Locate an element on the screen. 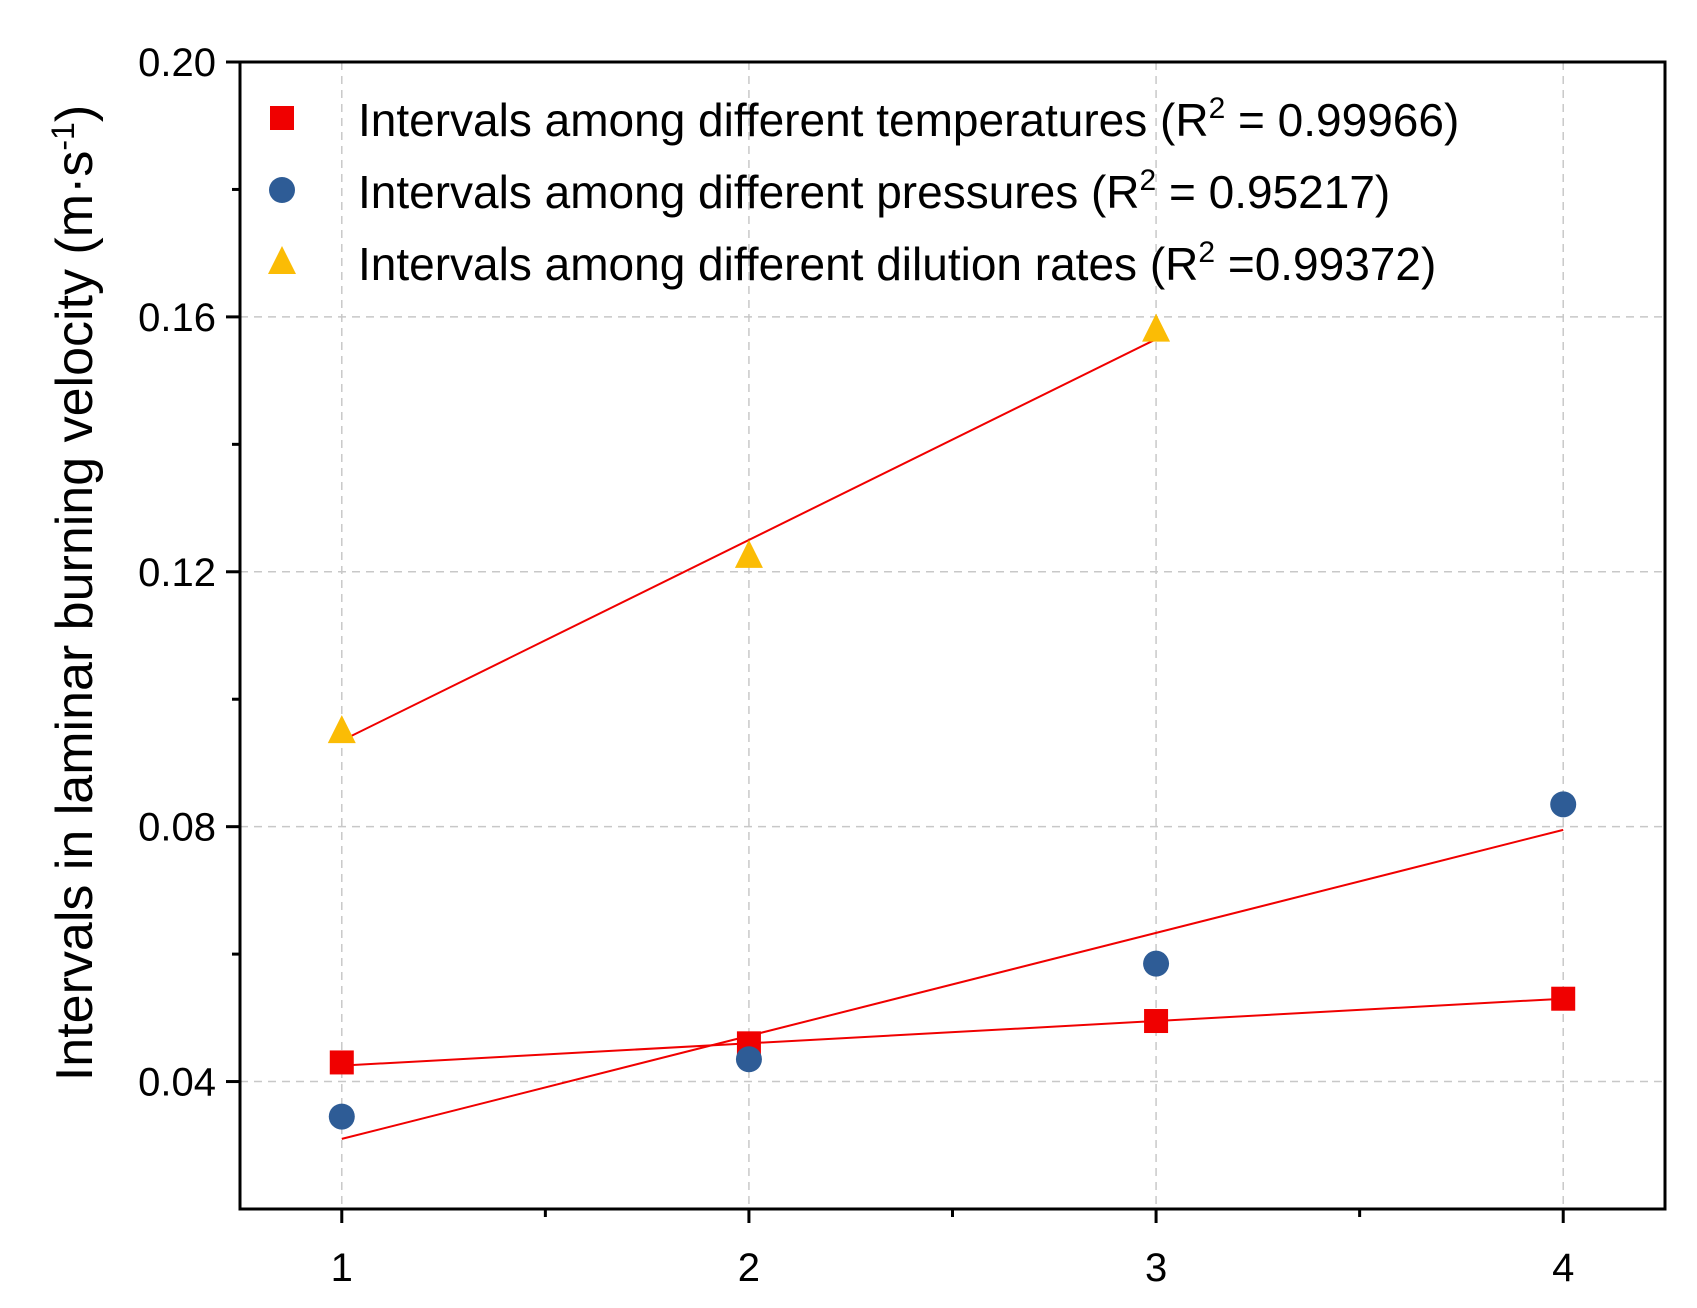  x-tick-label: 1 is located at coordinates (342, 1268).